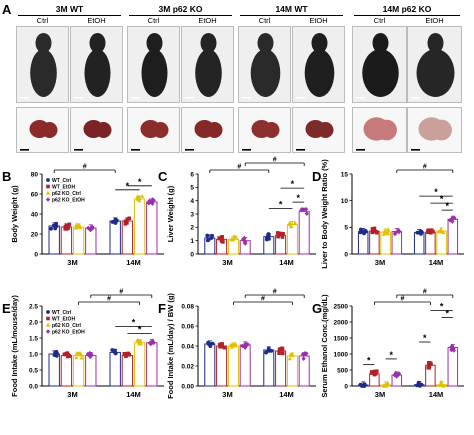 The image size is (474, 435). Describe the element at coordinates (341, 354) in the screenshot. I see `y-tick-label: 1000` at that location.